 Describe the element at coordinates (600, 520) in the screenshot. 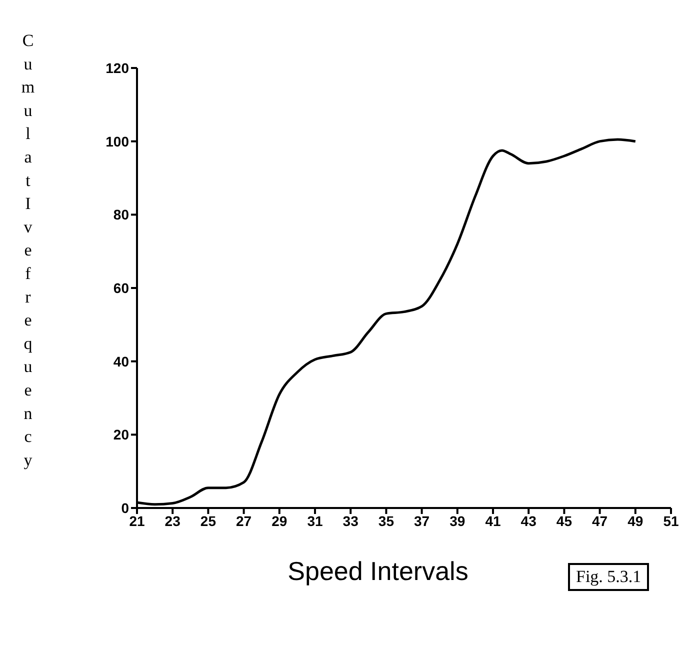

I see `x-tick-label: 47` at that location.